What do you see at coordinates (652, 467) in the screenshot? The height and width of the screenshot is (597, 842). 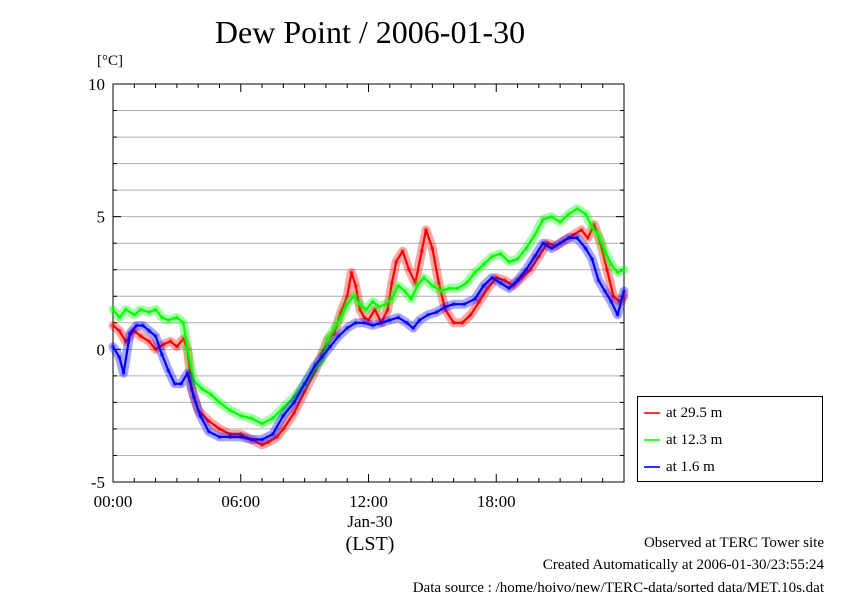 I see `legend-swatch-1-6m` at bounding box center [652, 467].